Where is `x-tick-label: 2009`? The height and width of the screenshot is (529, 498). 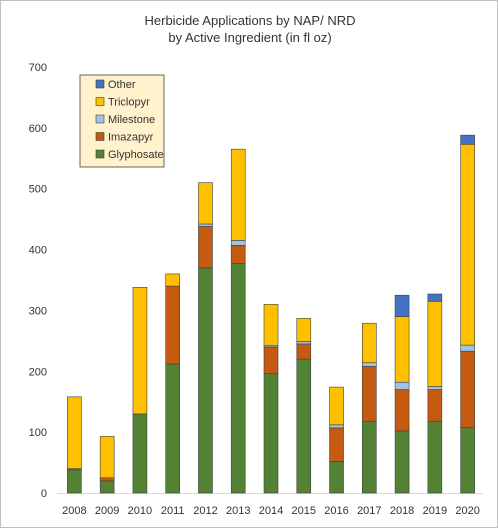
x-tick-label: 2009 is located at coordinates (107, 511).